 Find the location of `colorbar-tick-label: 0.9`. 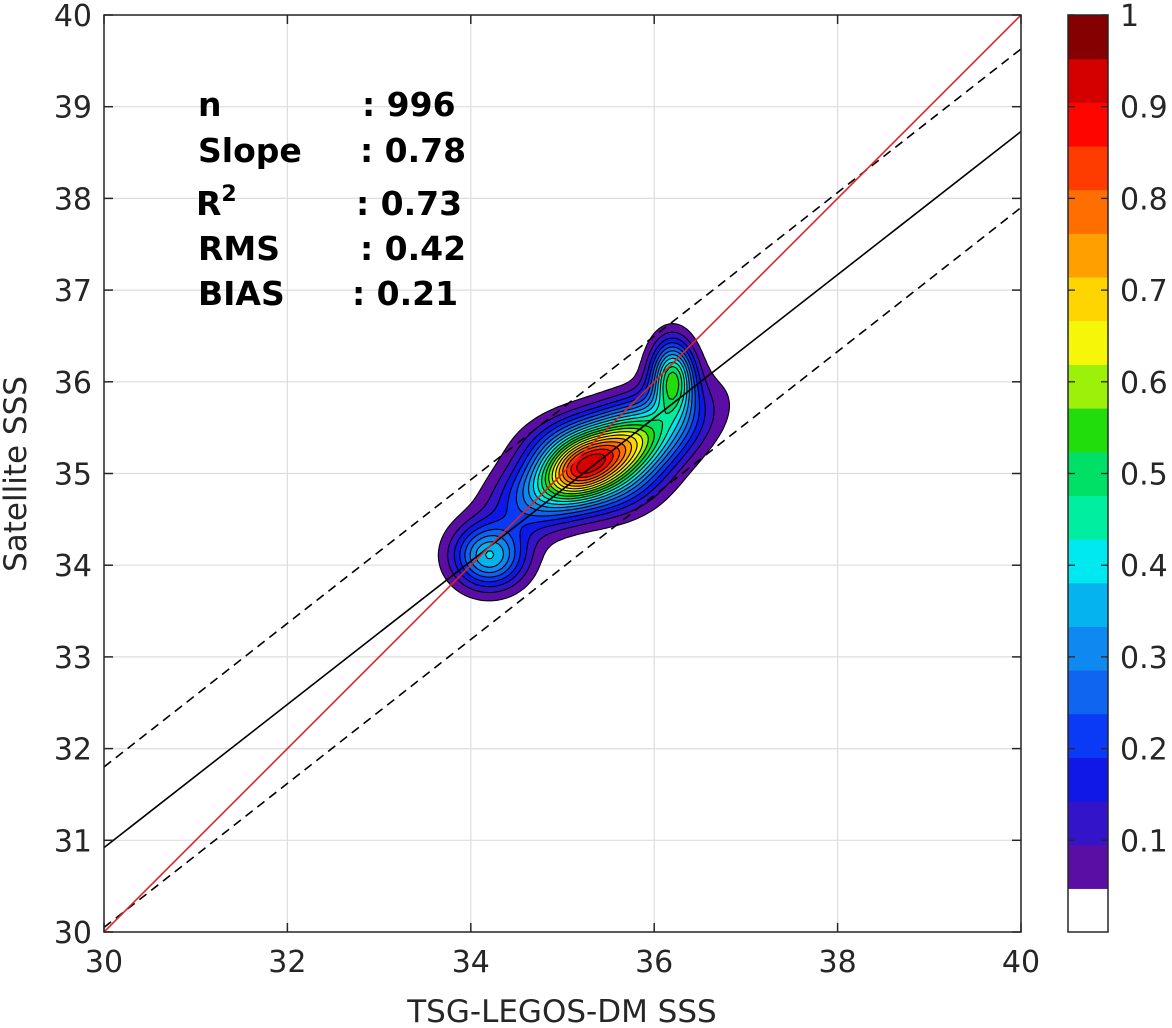

colorbar-tick-label: 0.9 is located at coordinates (1144, 108).